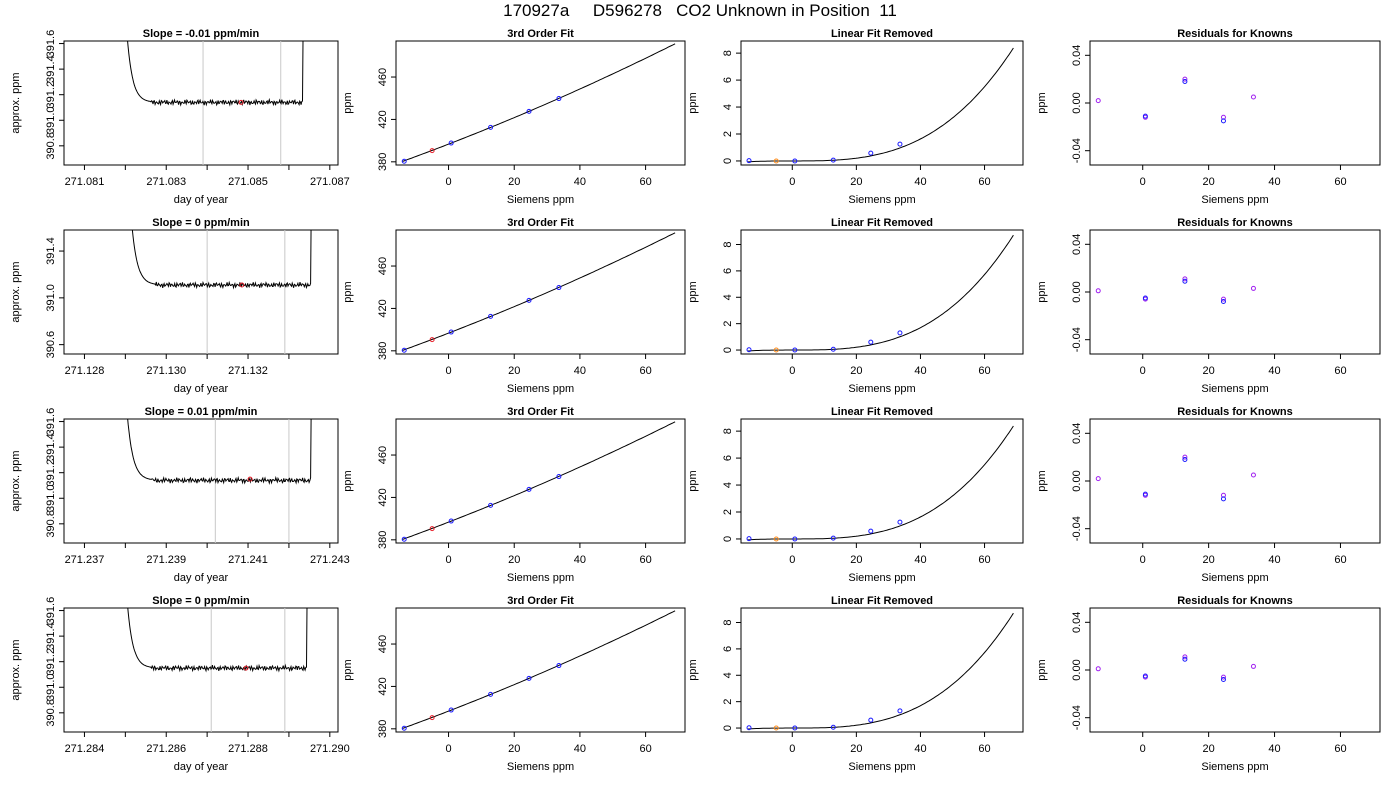  I want to click on y-tick-label: 380, so click(383, 729).